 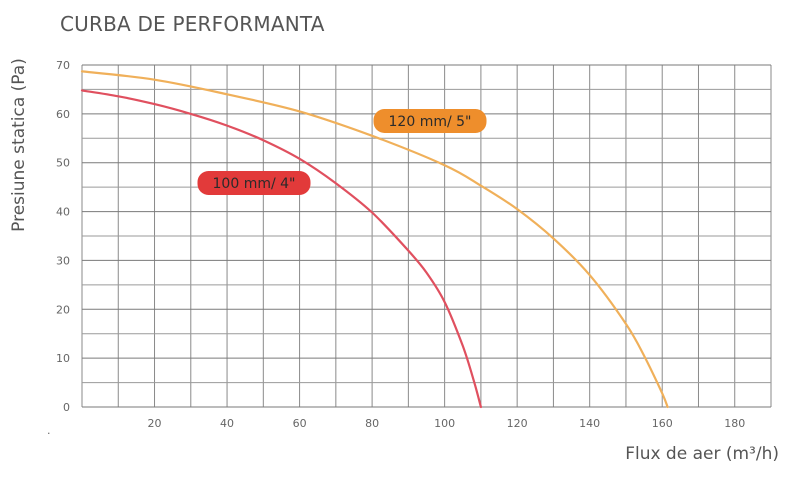 What do you see at coordinates (589, 423) in the screenshot?
I see `x-tick-label: 140` at bounding box center [589, 423].